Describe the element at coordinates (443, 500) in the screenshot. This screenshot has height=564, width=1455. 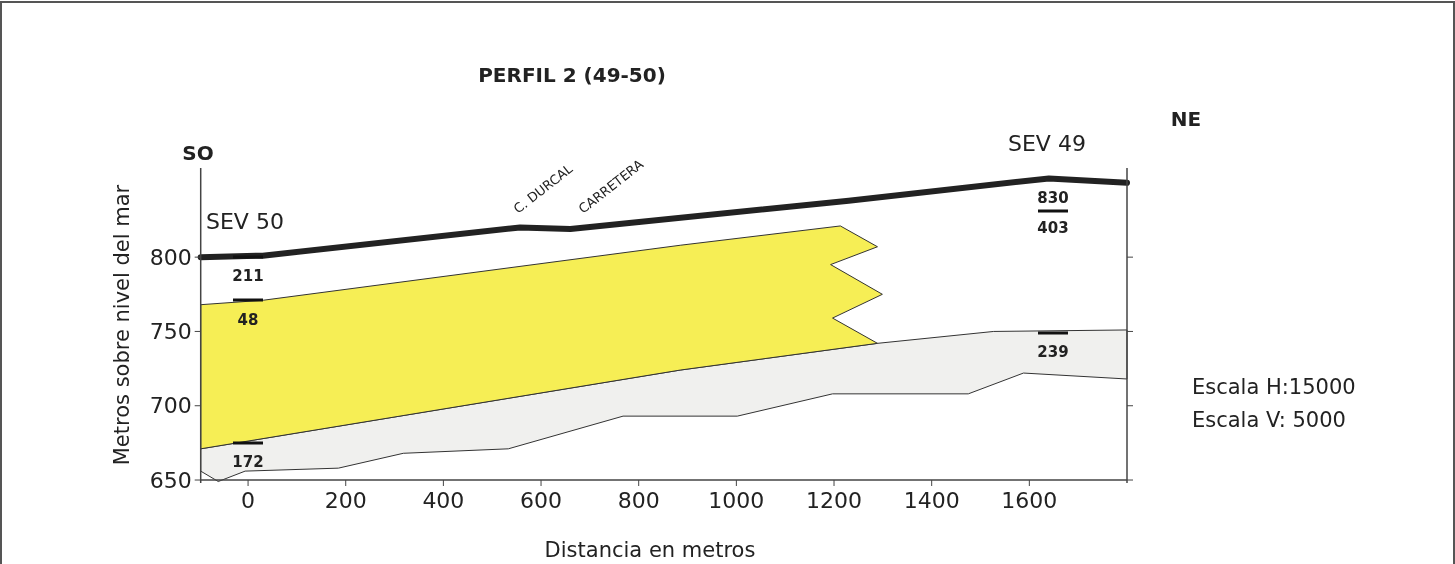
I see `x-tick-label: 400` at that location.